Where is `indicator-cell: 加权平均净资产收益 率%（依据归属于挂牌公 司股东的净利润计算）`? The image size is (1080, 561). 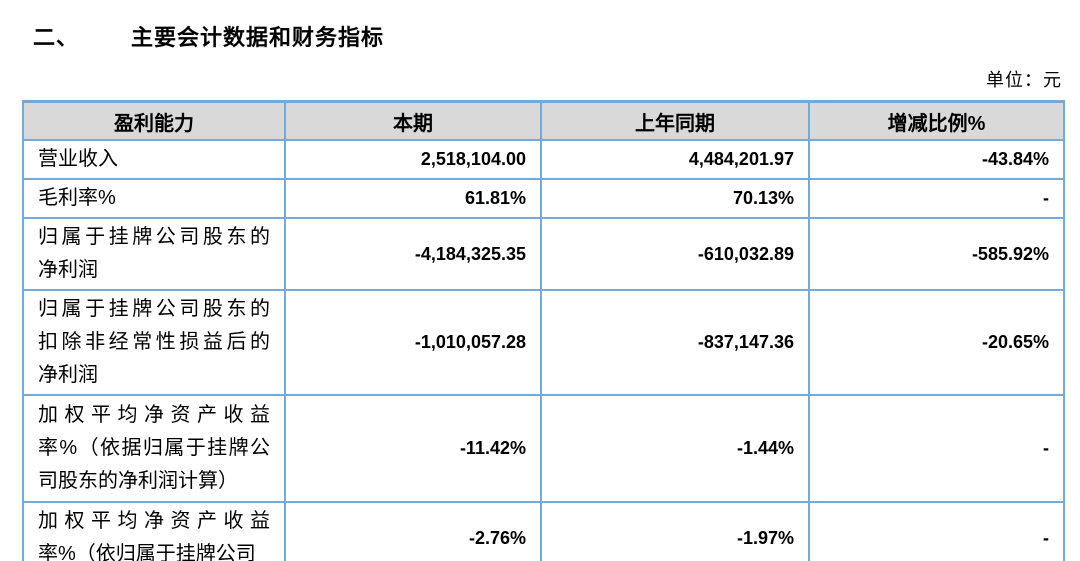 indicator-cell: 加权平均净资产收益 率%（依据归属于挂牌公 司股东的净利润计算） is located at coordinates (154, 448).